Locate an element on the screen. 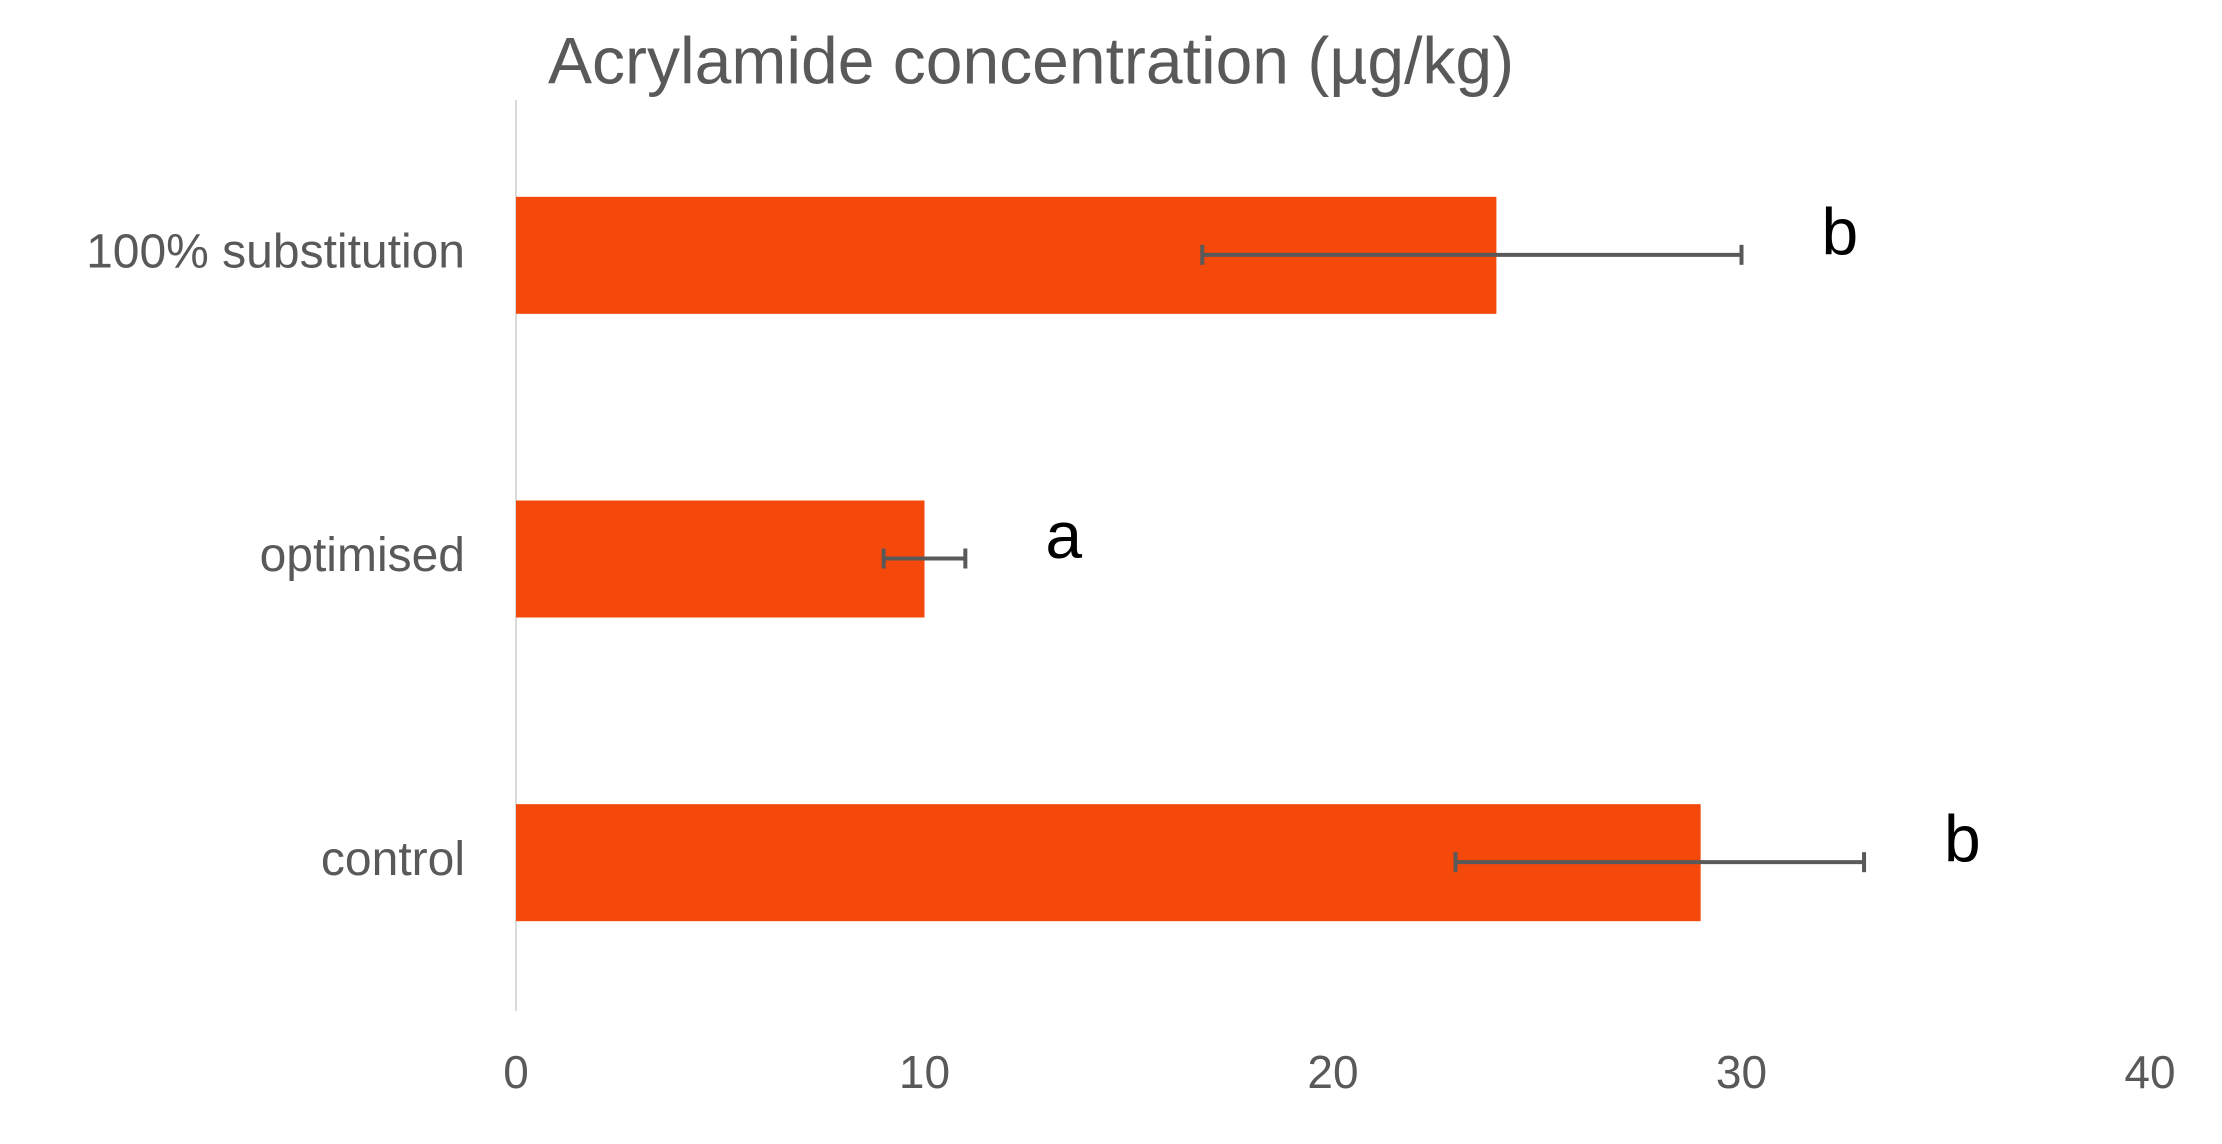 Image resolution: width=2222 pixels, height=1144 pixels. y-tick-label: 100% substitution is located at coordinates (275, 252).